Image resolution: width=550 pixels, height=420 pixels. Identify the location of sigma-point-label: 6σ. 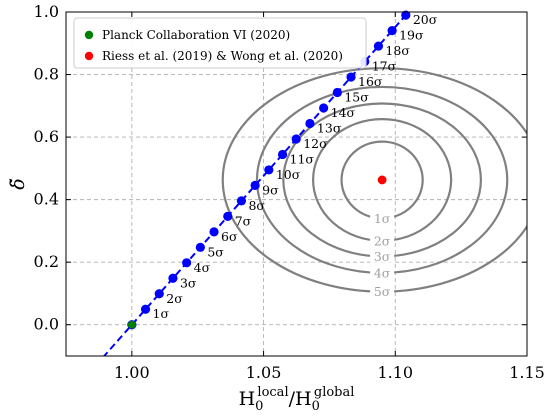
(229, 236).